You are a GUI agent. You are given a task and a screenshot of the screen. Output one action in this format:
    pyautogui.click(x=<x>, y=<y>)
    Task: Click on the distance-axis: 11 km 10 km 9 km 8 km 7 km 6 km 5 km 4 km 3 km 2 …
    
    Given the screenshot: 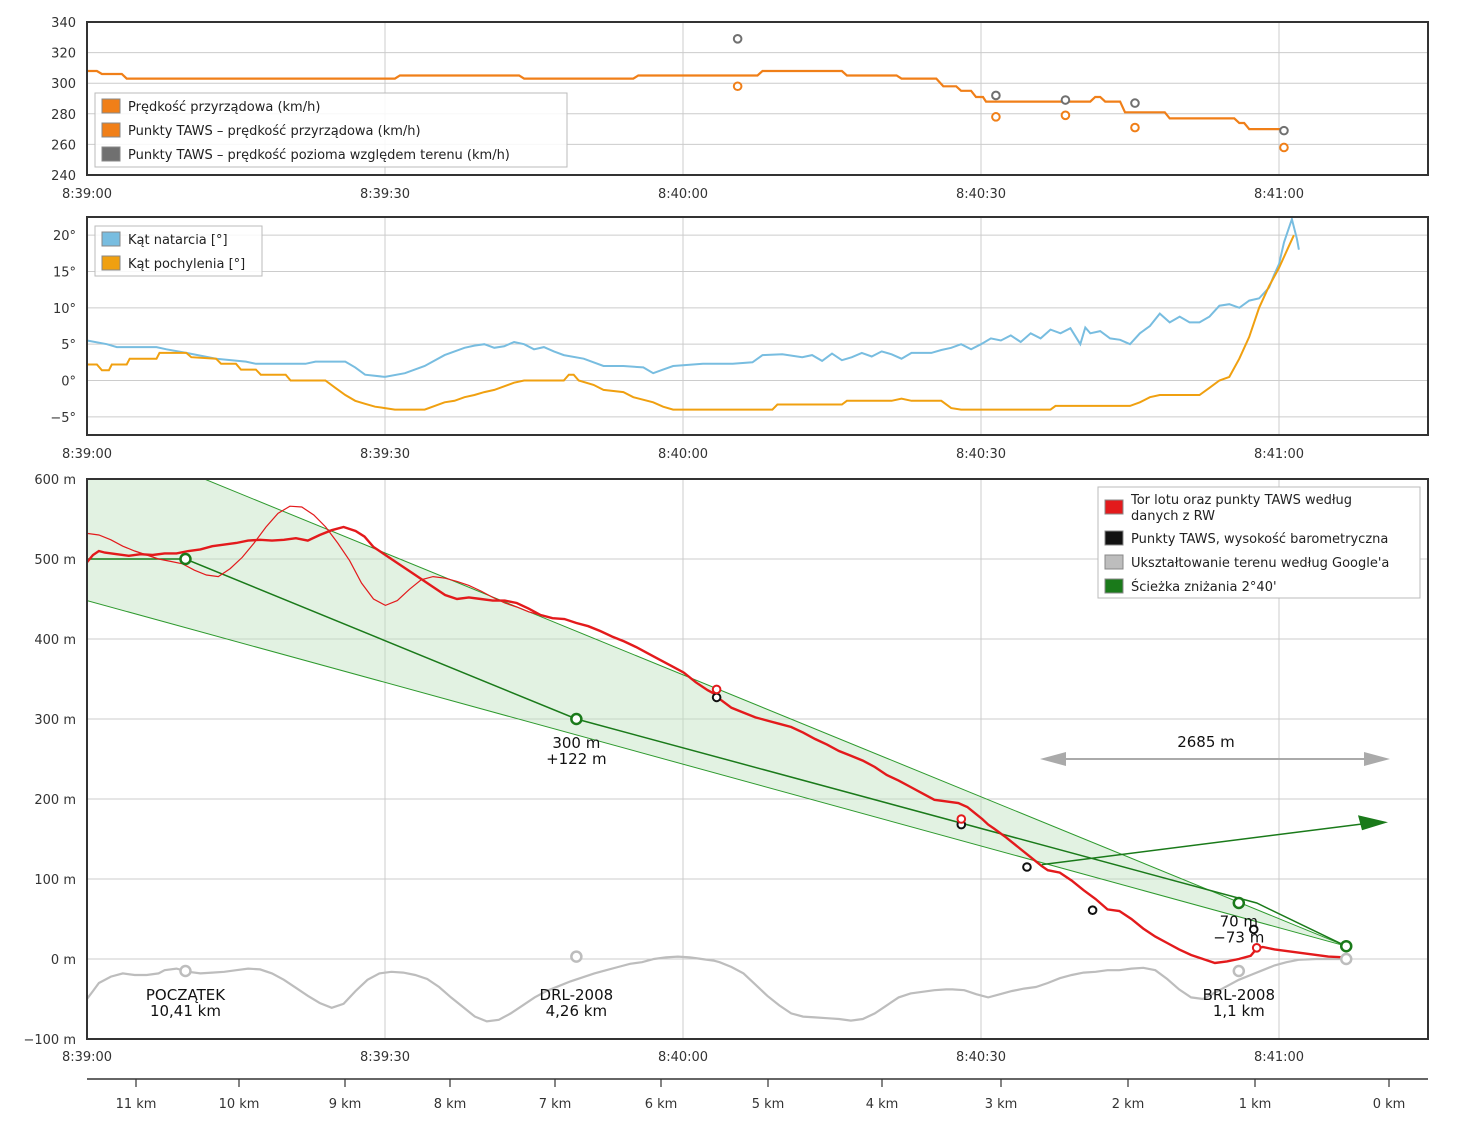 What is the action you would take?
    pyautogui.click(x=757, y=1095)
    